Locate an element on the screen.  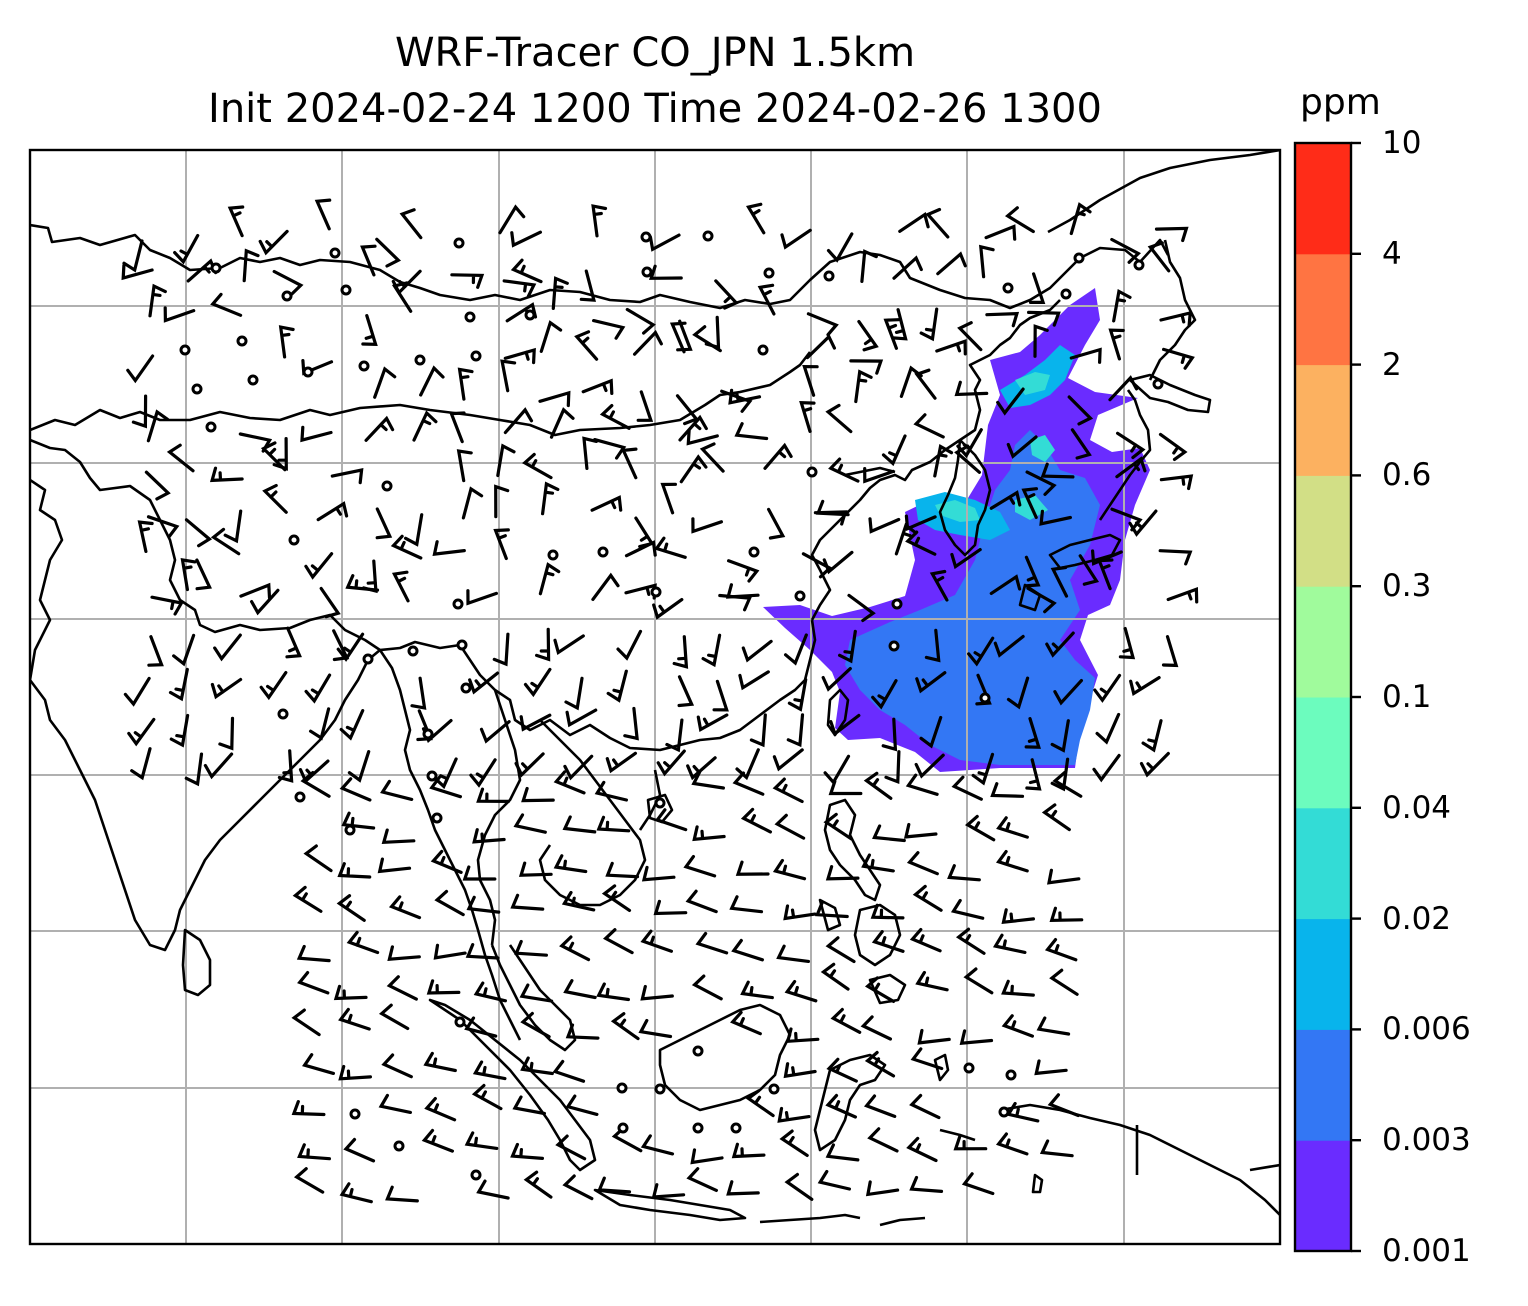
colorbar-tick-label: 0.04 is located at coordinates (1417, 807).